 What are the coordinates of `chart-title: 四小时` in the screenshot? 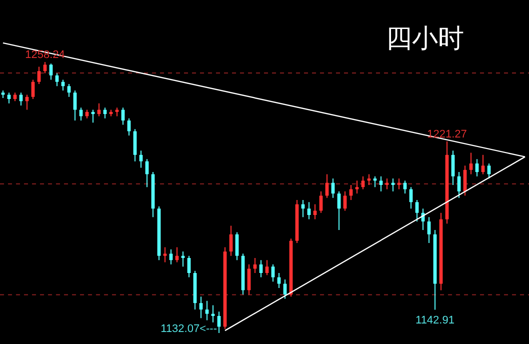 It's located at (425, 39).